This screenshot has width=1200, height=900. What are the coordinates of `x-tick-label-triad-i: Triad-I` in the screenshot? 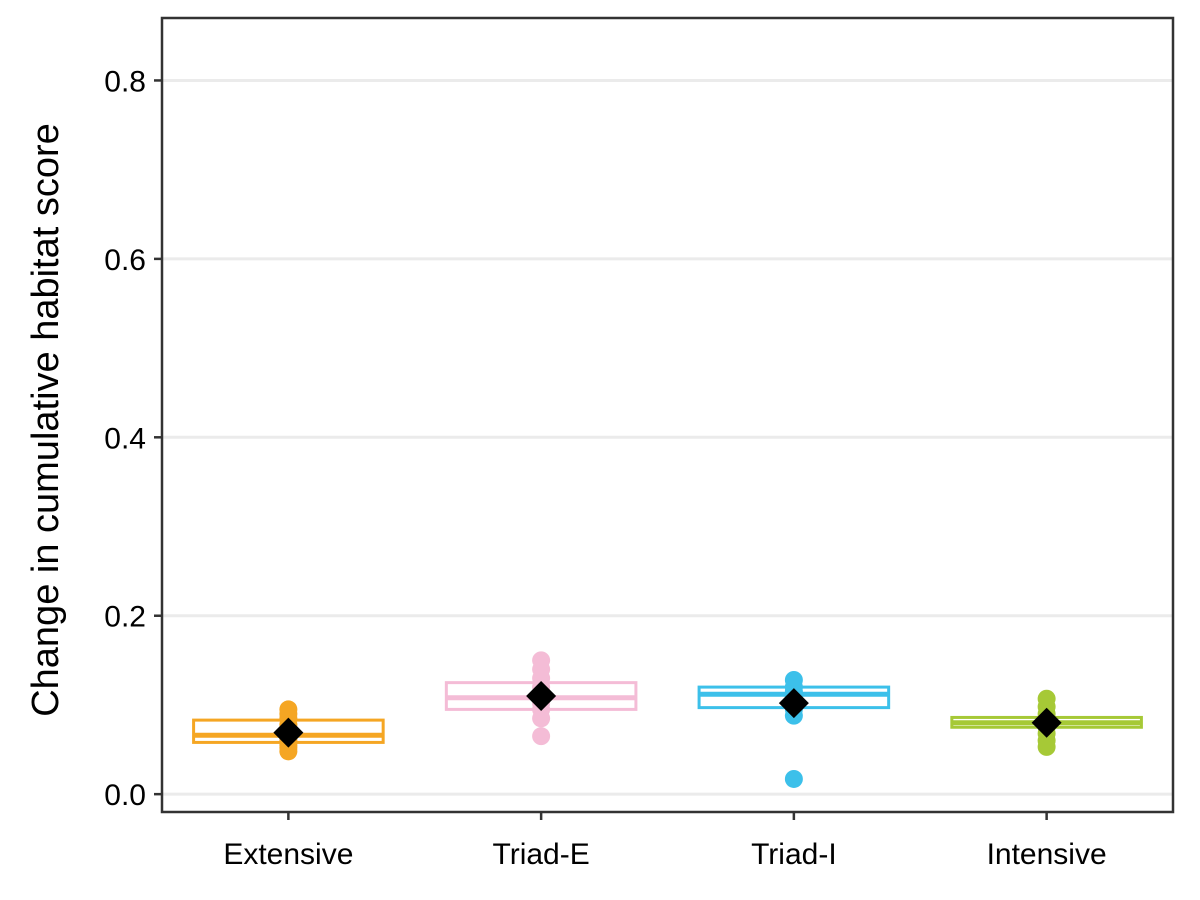 It's located at (794, 854).